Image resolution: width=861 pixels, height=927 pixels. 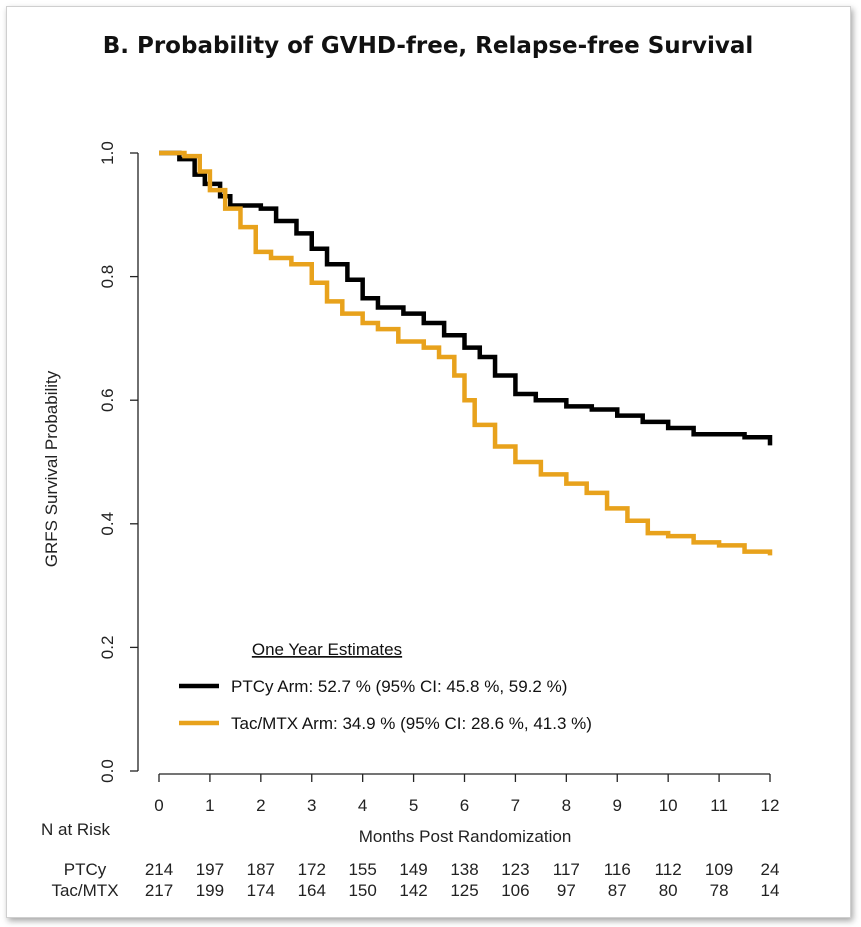 I want to click on risk-cell: 199, so click(x=210, y=890).